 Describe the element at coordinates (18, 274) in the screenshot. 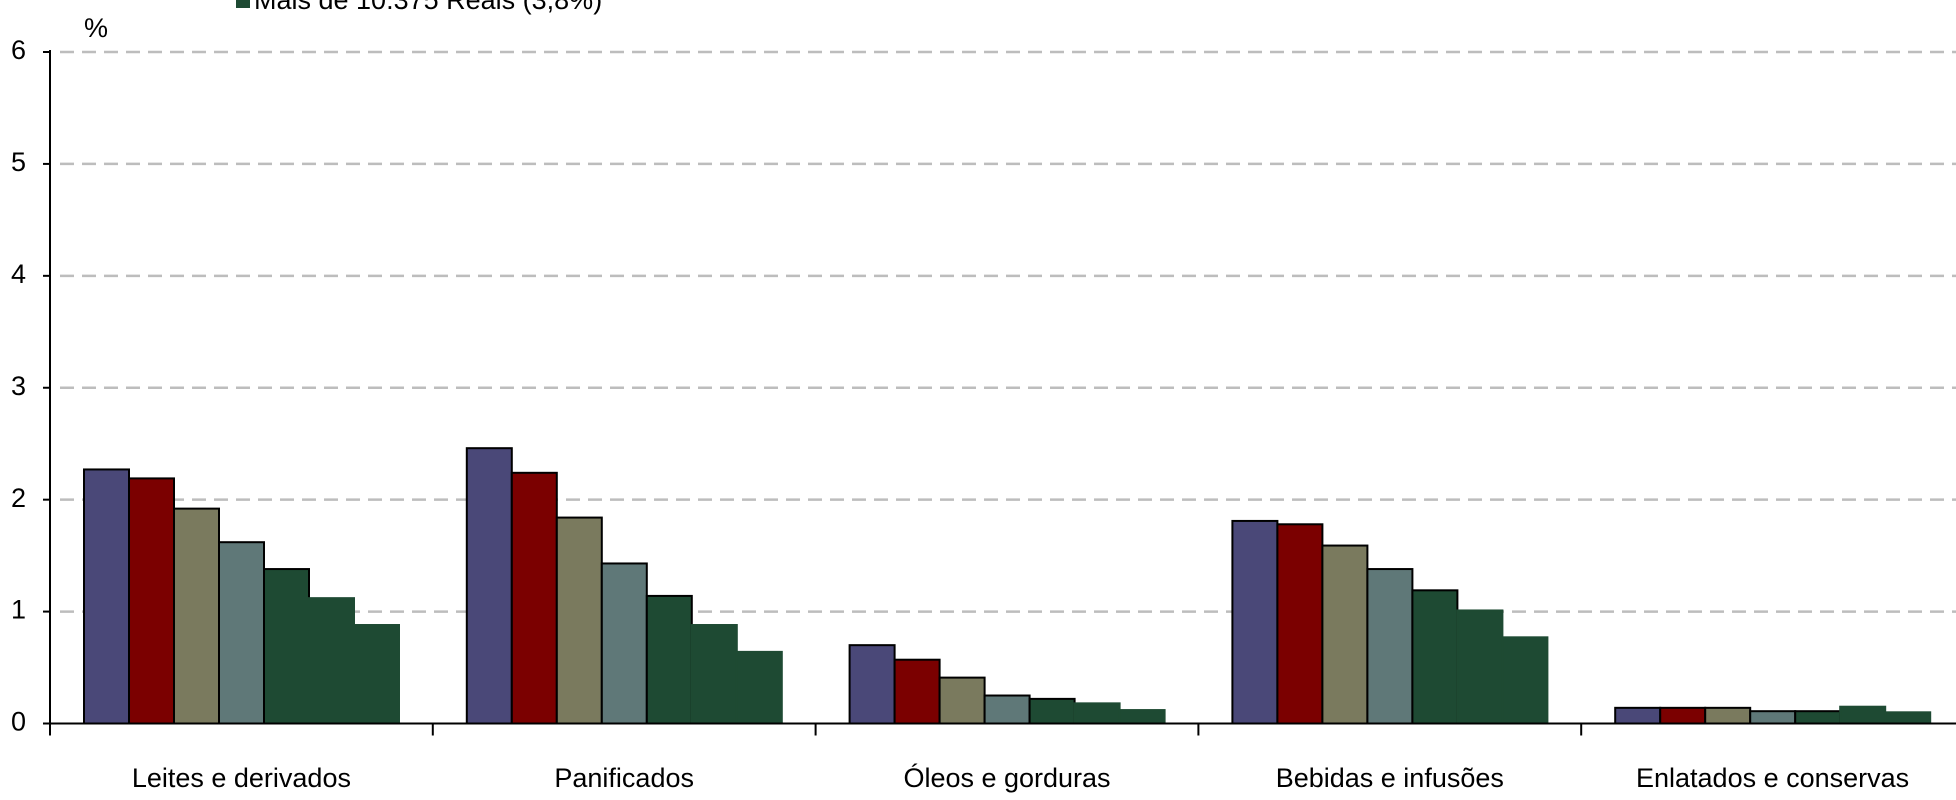

I see `y-tick-label: 4` at that location.